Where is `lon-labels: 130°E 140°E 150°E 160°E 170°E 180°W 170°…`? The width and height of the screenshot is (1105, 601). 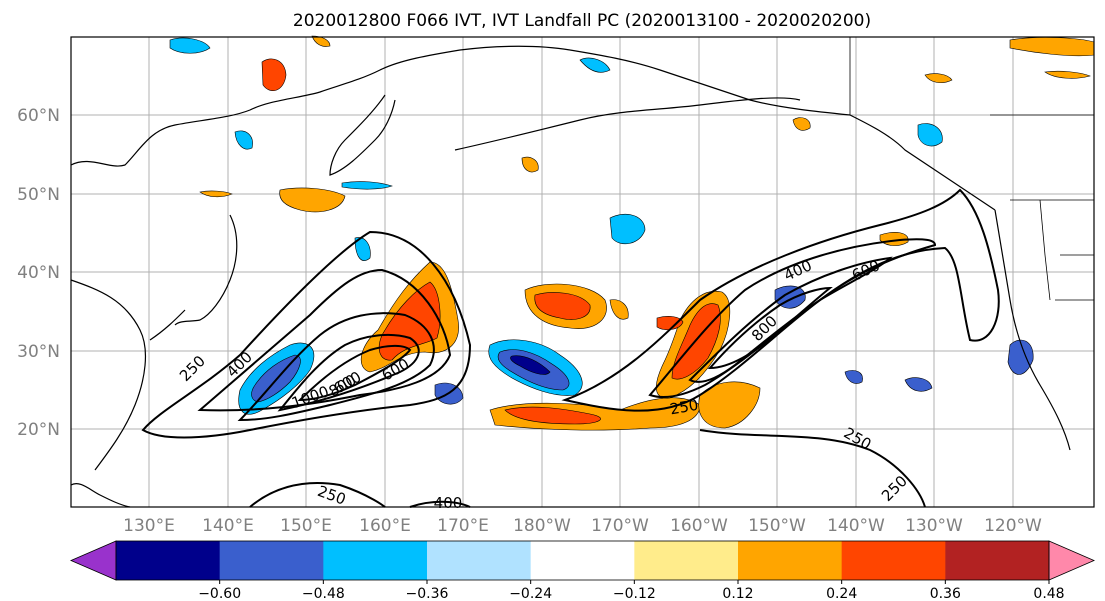 lon-labels: 130°E 140°E 150°E 160°E 170°E 180°W 170°… is located at coordinates (582, 526).